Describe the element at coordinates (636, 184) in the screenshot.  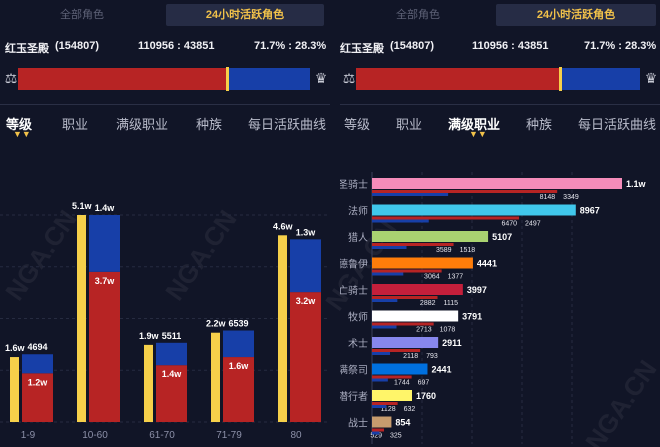
I see `class-total-label: 1.1w` at that location.